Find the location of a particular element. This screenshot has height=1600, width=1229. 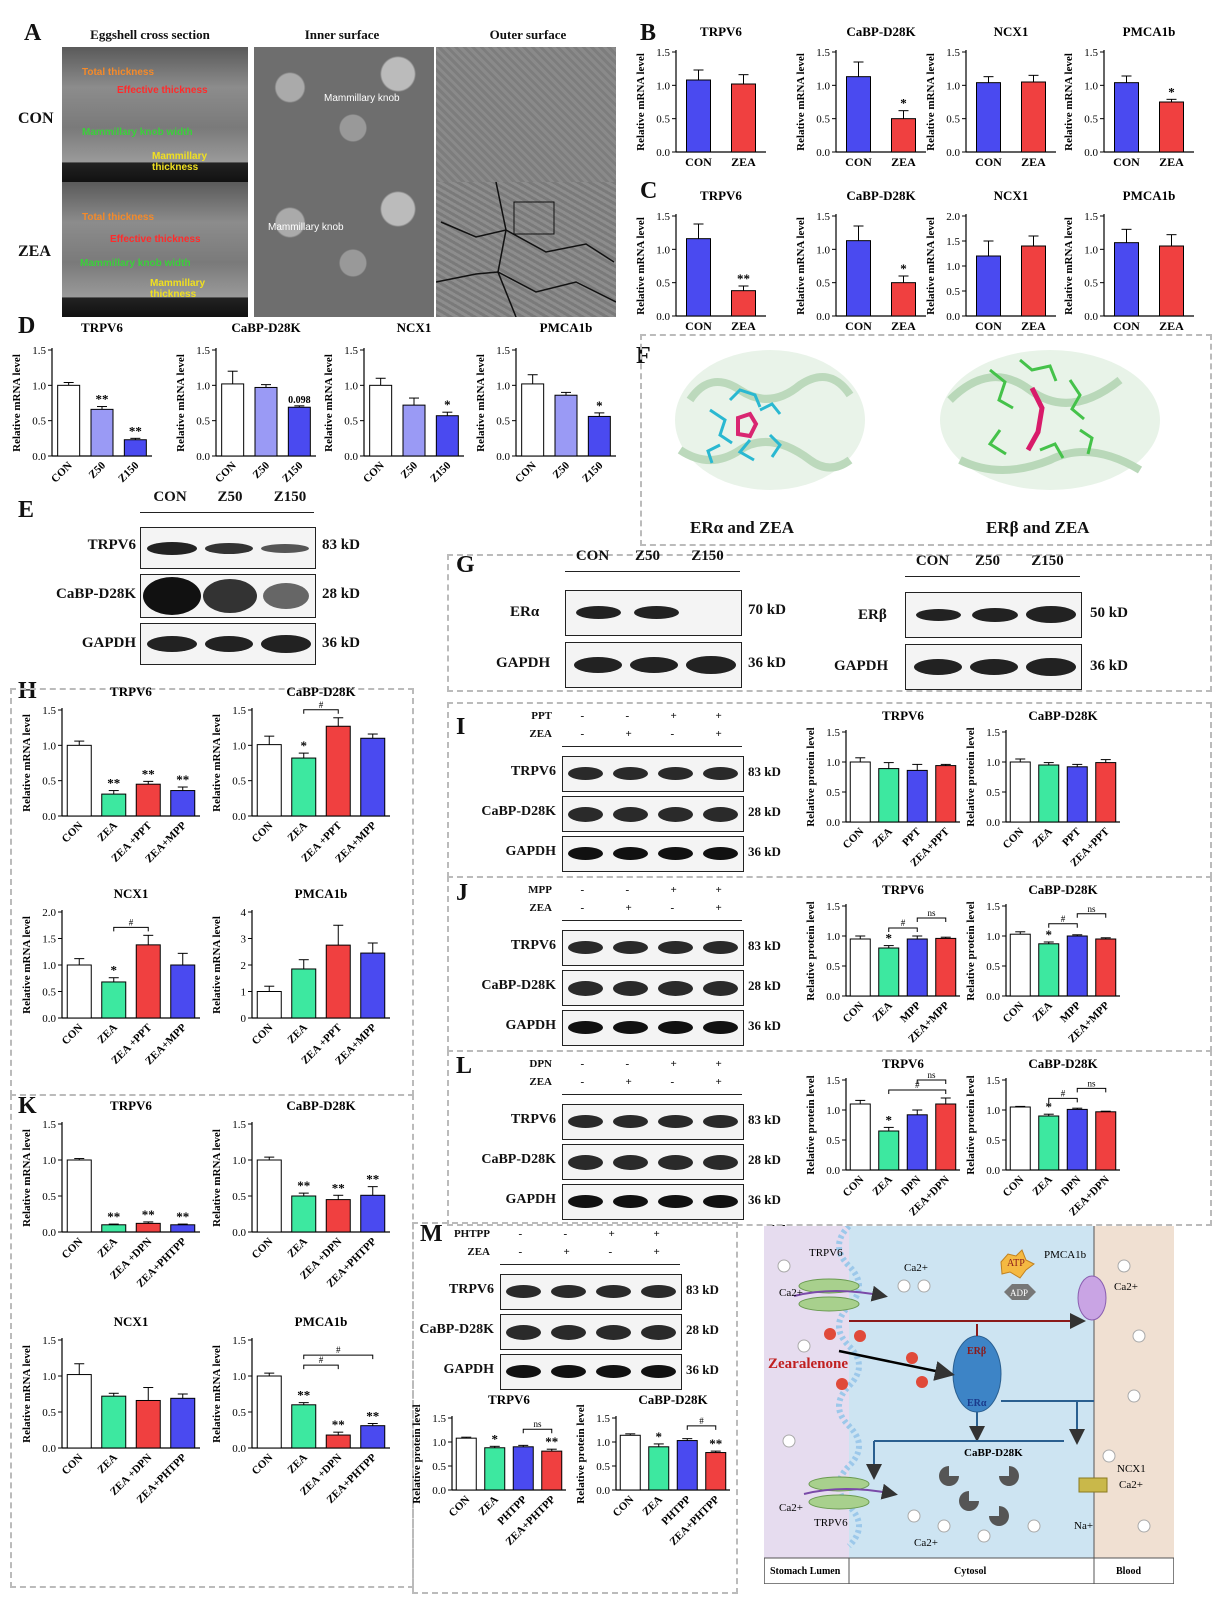

row-label-zea: ZEA is located at coordinates (34, 251).